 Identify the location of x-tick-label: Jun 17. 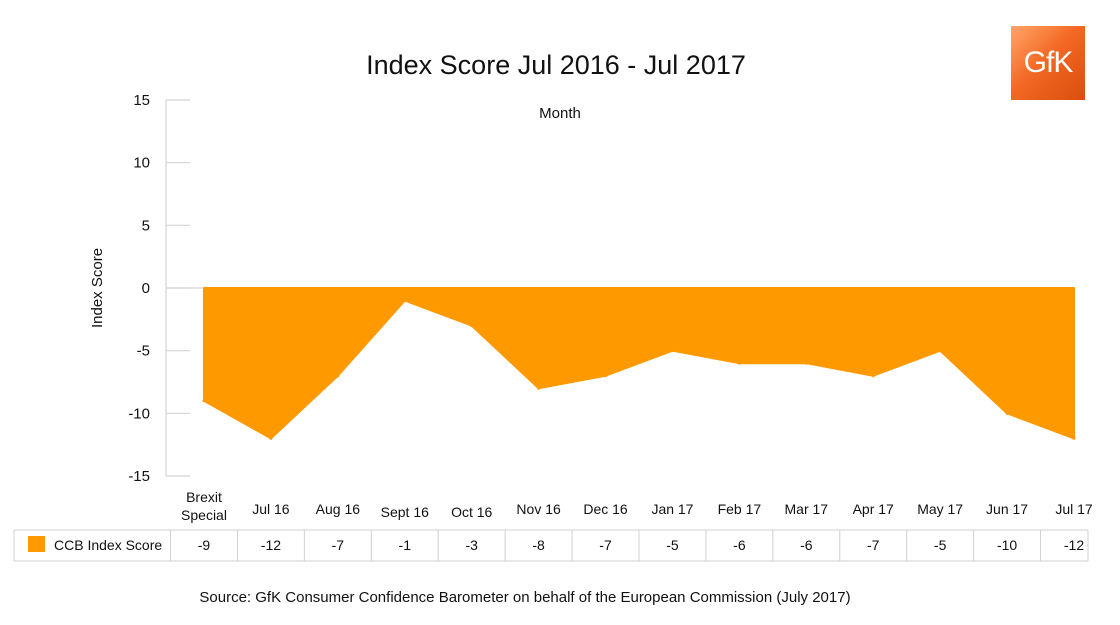
(1007, 509).